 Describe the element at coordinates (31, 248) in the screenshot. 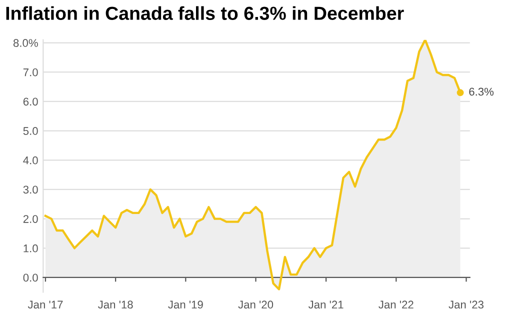

I see `y-tick-label: 1.0` at that location.